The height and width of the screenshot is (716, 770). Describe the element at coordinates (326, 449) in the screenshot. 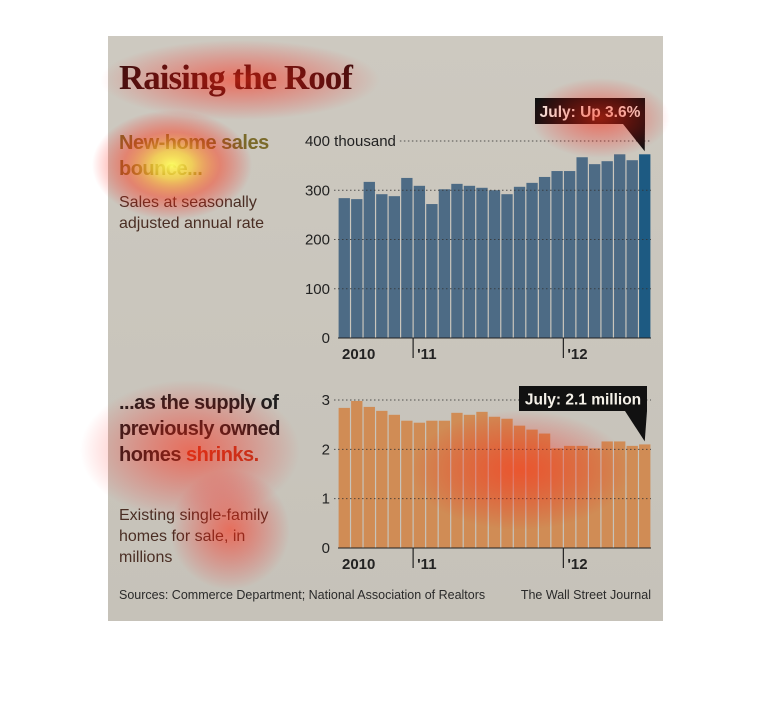

I see `y-tick-label: 2` at that location.